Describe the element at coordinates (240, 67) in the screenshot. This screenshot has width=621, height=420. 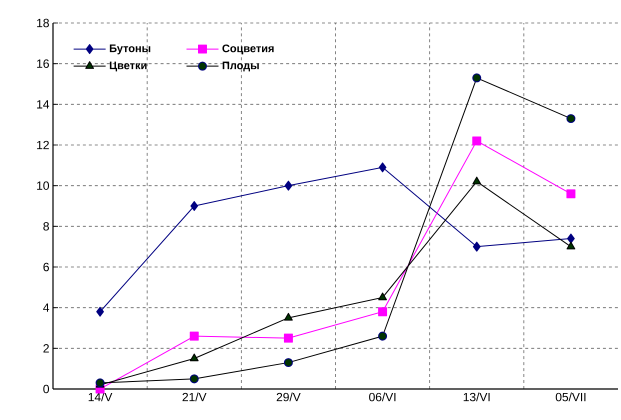
I see `legend-label: Плоды` at that location.